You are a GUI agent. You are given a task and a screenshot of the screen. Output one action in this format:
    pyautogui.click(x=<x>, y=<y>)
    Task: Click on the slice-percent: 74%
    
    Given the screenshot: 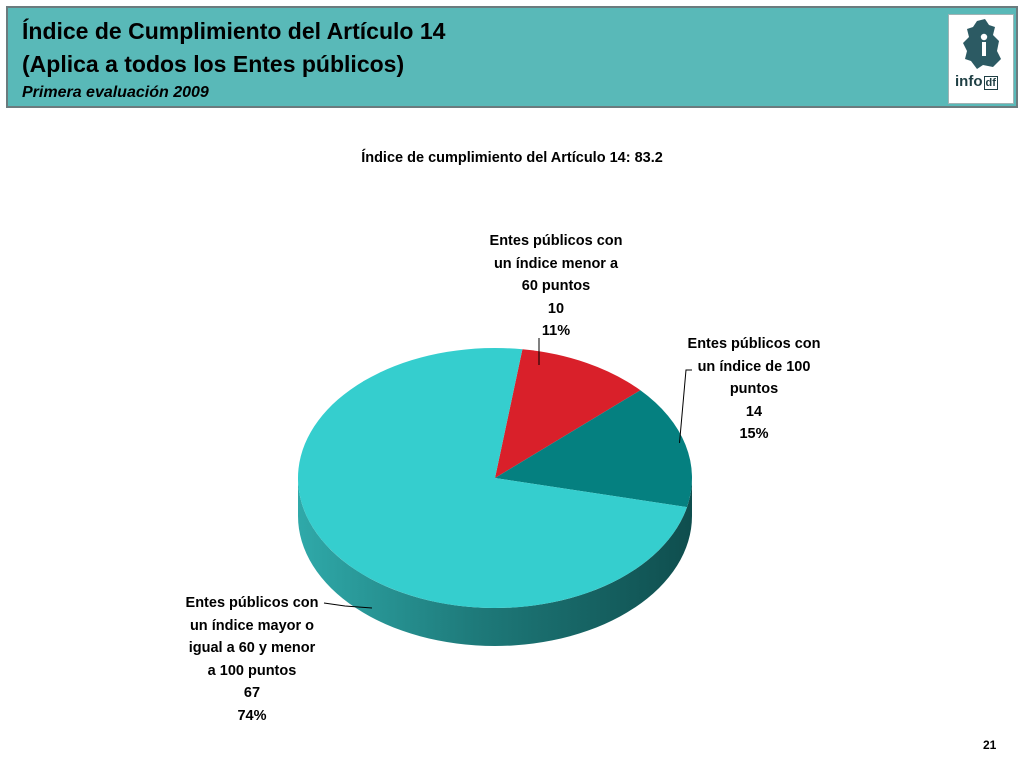 What is the action you would take?
    pyautogui.click(x=252, y=715)
    